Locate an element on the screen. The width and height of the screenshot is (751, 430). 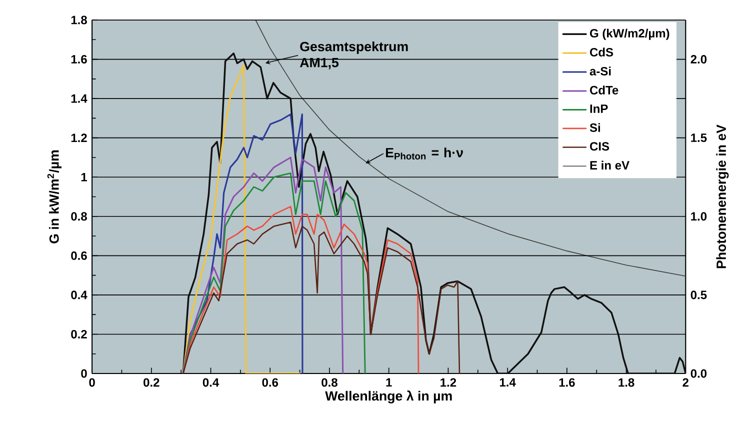
x-tick-label: 0.2 is located at coordinates (152, 382).